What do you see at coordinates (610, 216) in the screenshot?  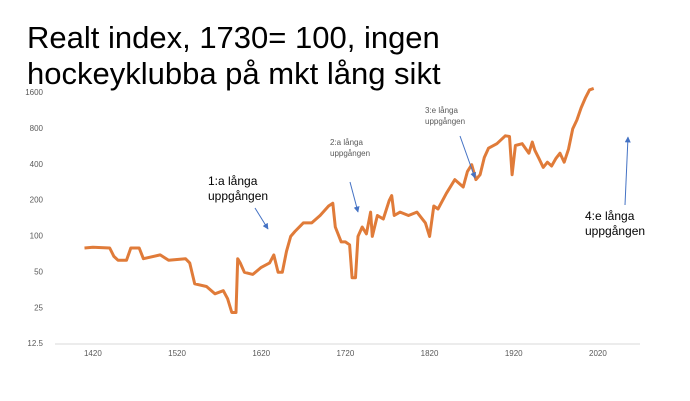 I see `annotation: 4:e långa` at bounding box center [610, 216].